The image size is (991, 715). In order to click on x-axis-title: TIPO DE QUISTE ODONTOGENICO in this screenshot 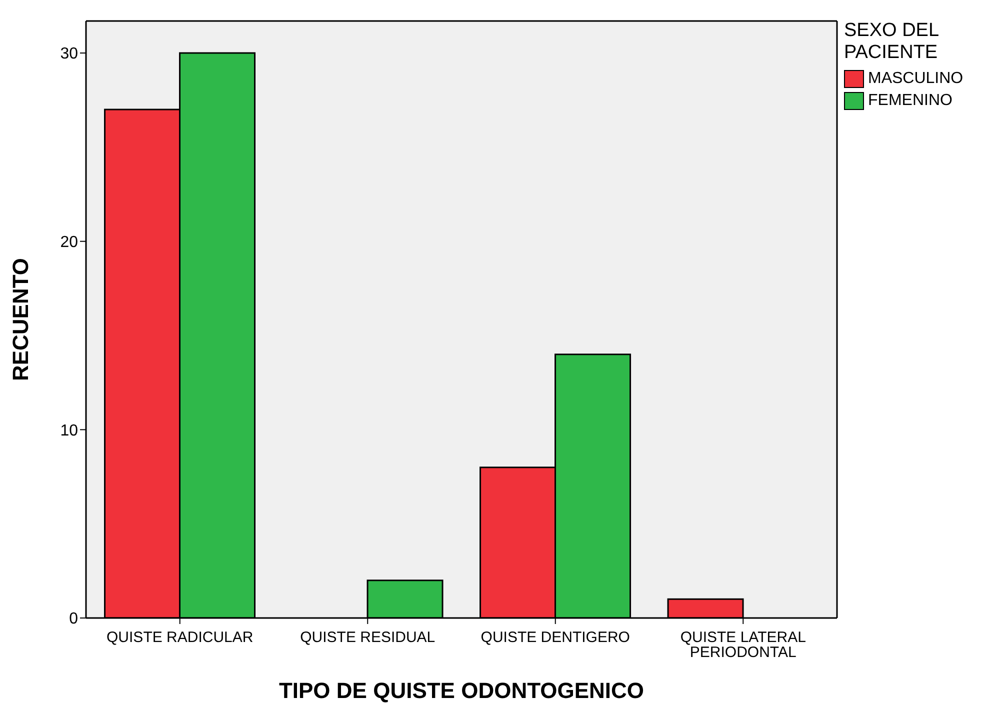, I will do `click(461, 690)`.